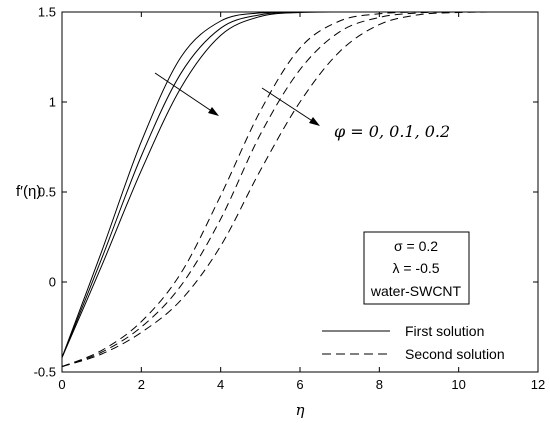 The height and width of the screenshot is (429, 550). I want to click on x-tick-label-1: 2, so click(141, 384).